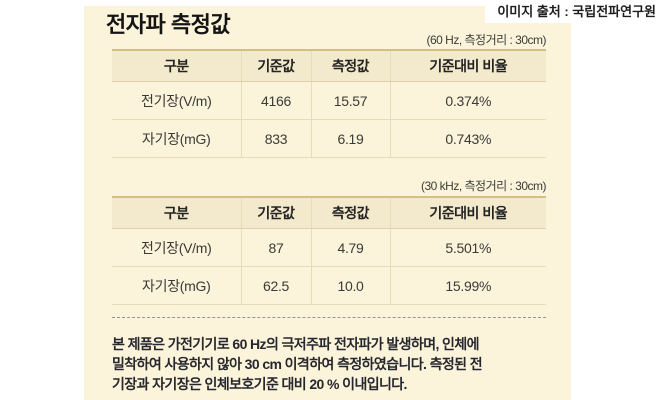  I want to click on table-cell: 0.743%, so click(468, 138).